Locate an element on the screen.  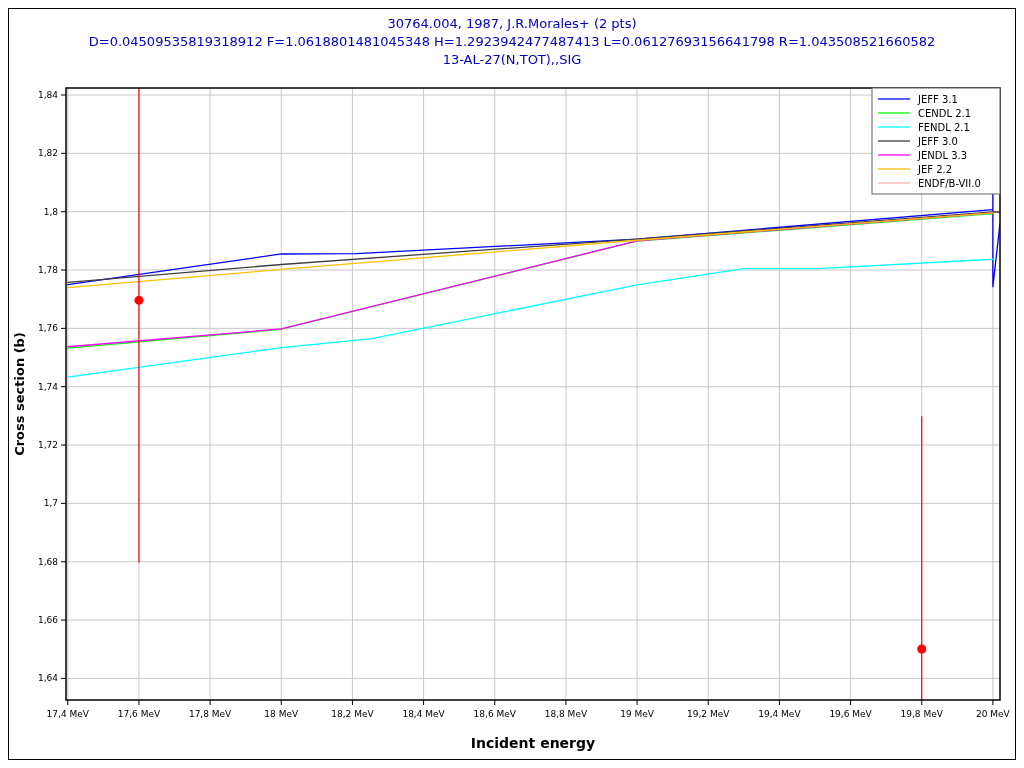
x-tick-label: 19 MeV is located at coordinates (637, 714).